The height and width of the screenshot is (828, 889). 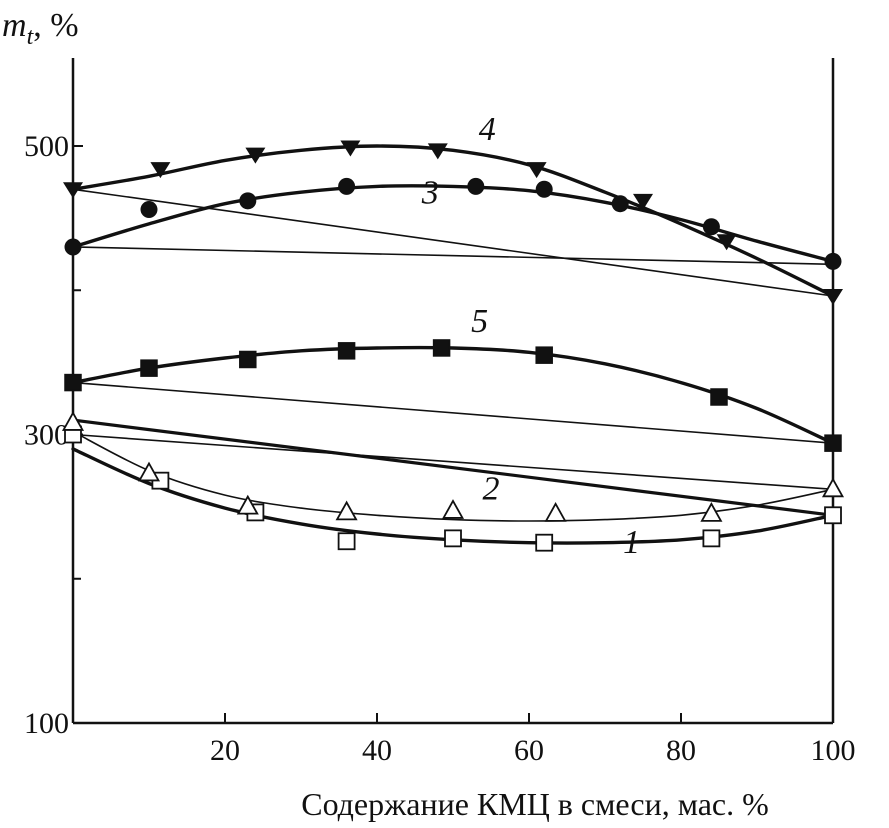 I want to click on series-label-3: 3, so click(x=430, y=193).